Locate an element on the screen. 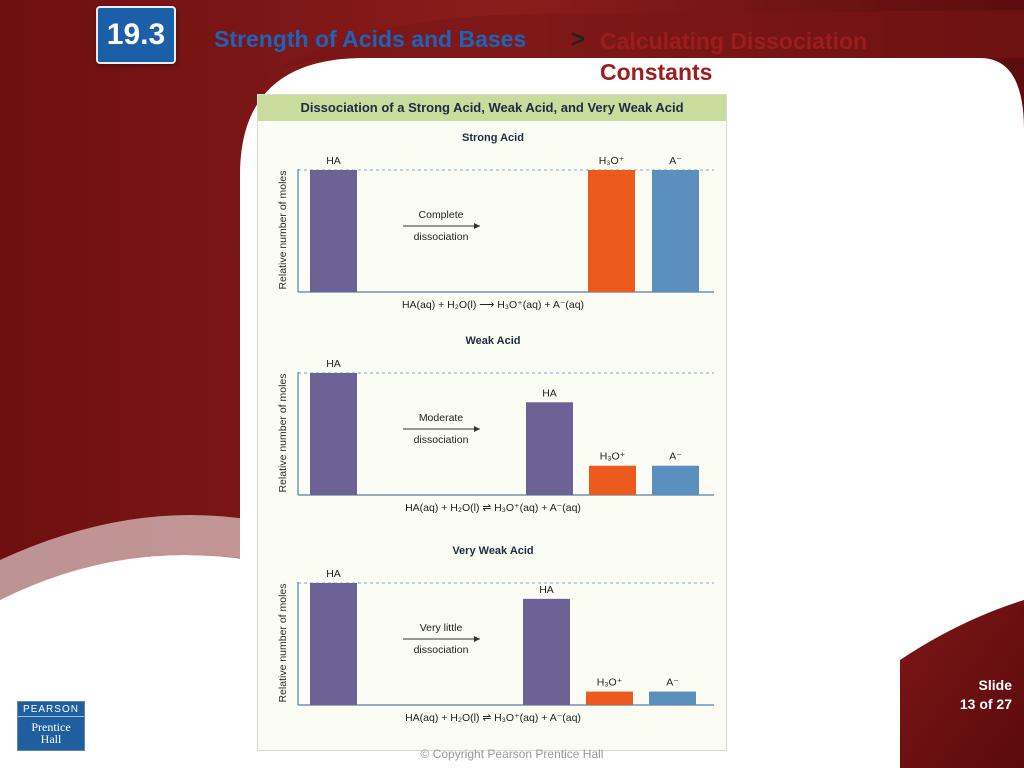  section-title: Calculating Dissociation Constants is located at coordinates (733, 57).